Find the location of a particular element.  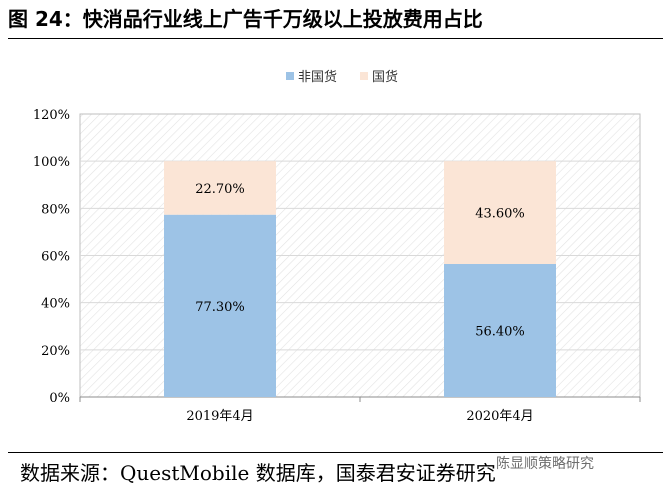

data-label: 43.60% is located at coordinates (500, 214).